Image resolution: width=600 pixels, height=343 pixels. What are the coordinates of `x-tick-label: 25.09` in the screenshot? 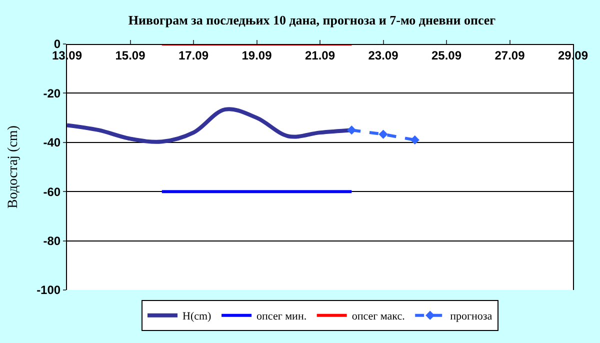 It's located at (446, 55).